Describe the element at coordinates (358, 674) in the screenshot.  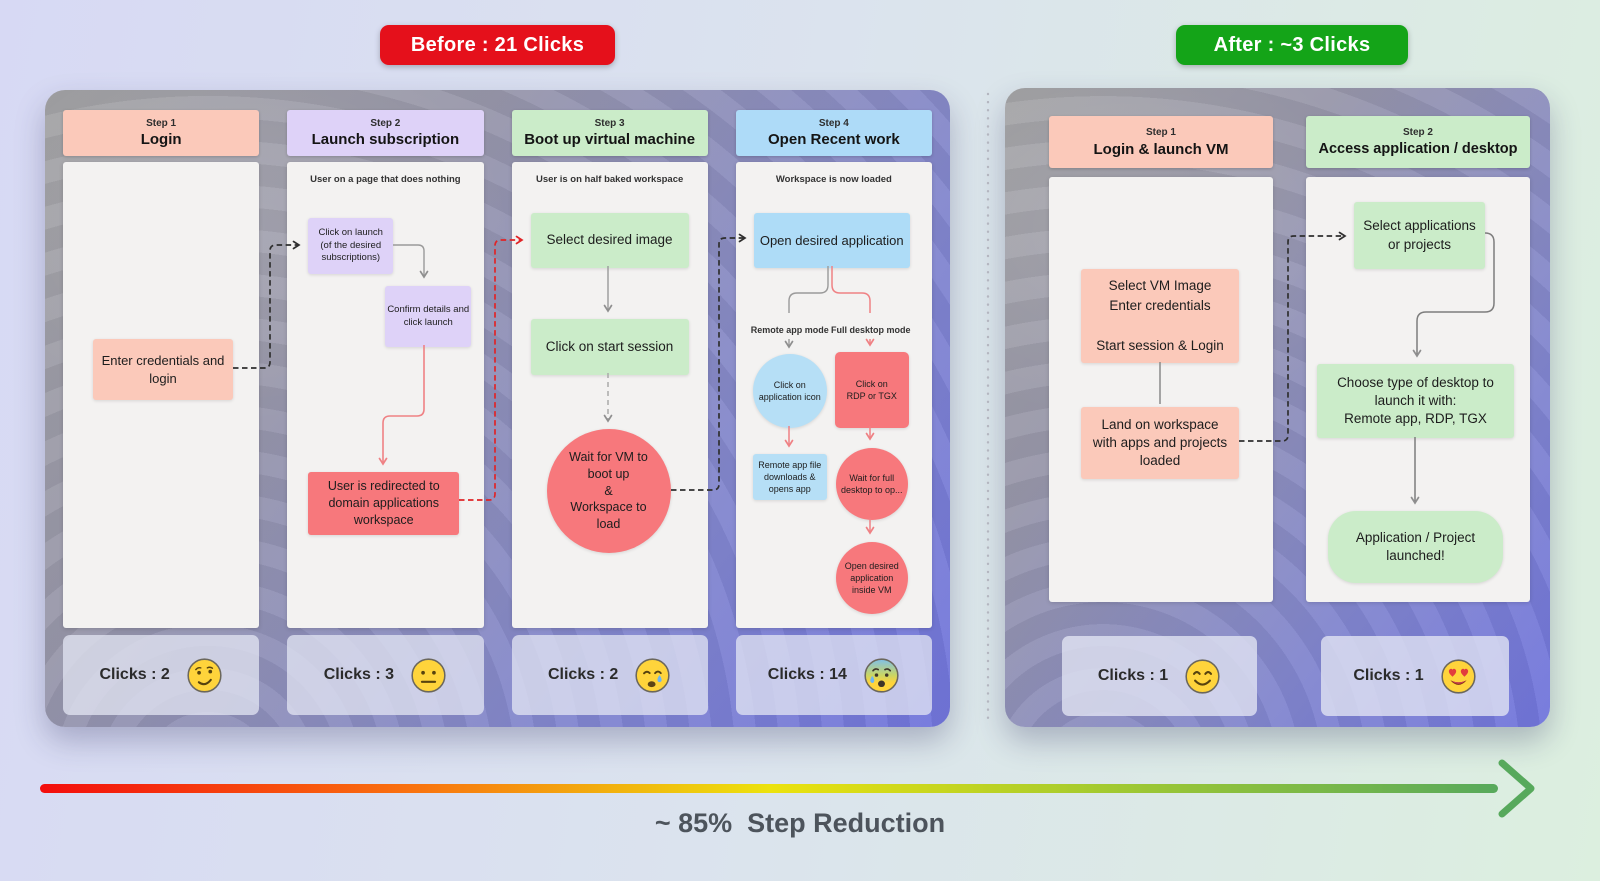
I see `clicks-count: Clicks : 3` at that location.